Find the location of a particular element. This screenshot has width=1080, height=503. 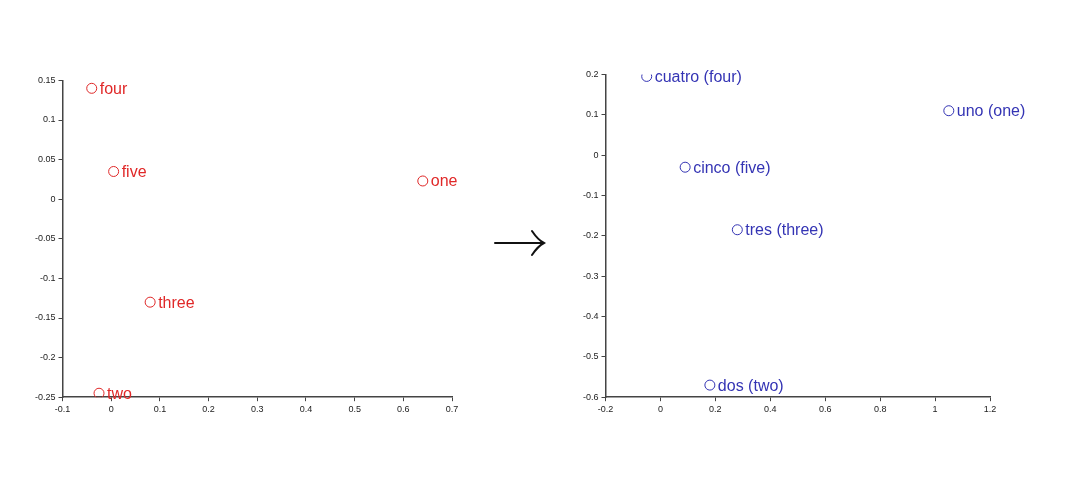

x-tick-label: 0.8 is located at coordinates (880, 409).